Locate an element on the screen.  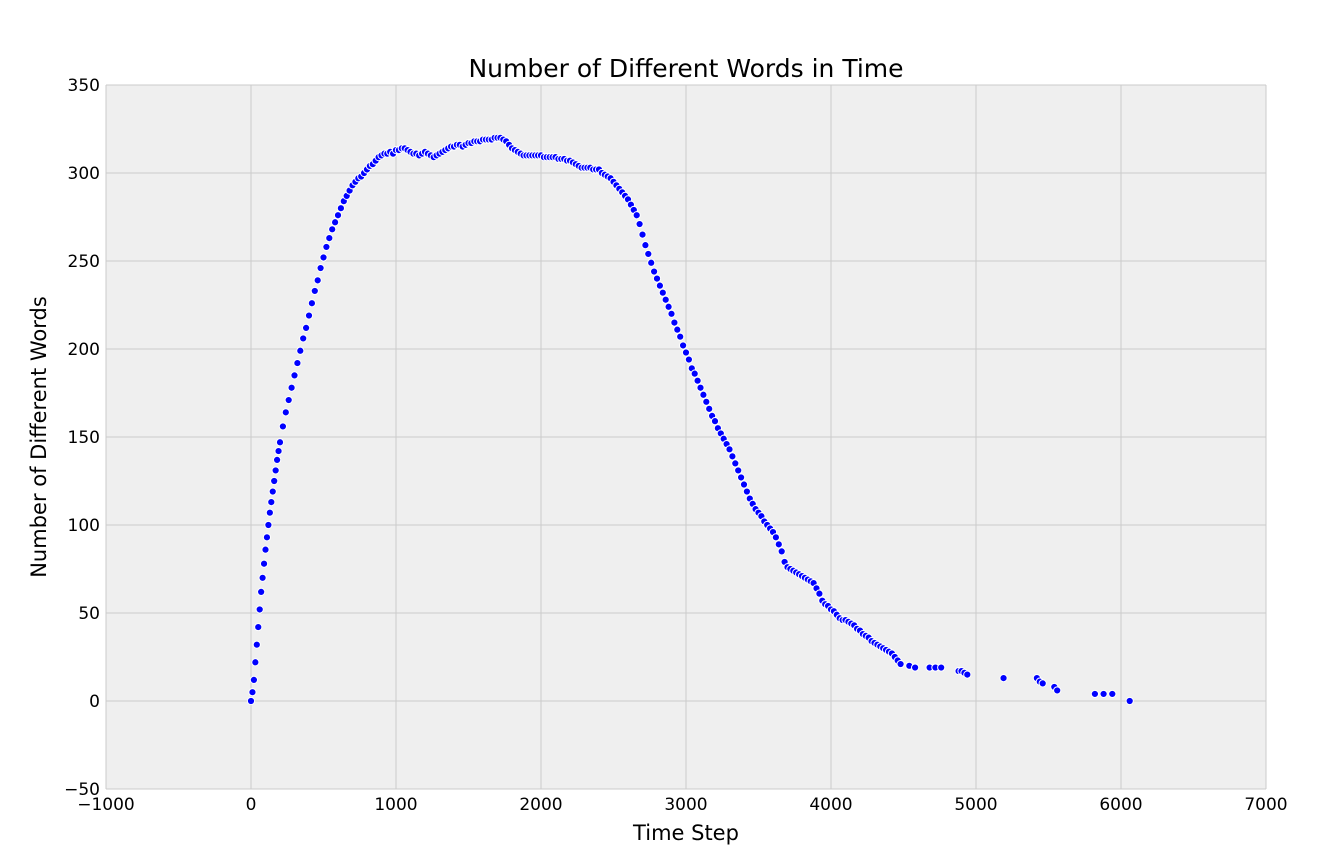
x-tick-label: 2000 is located at coordinates (540, 805).